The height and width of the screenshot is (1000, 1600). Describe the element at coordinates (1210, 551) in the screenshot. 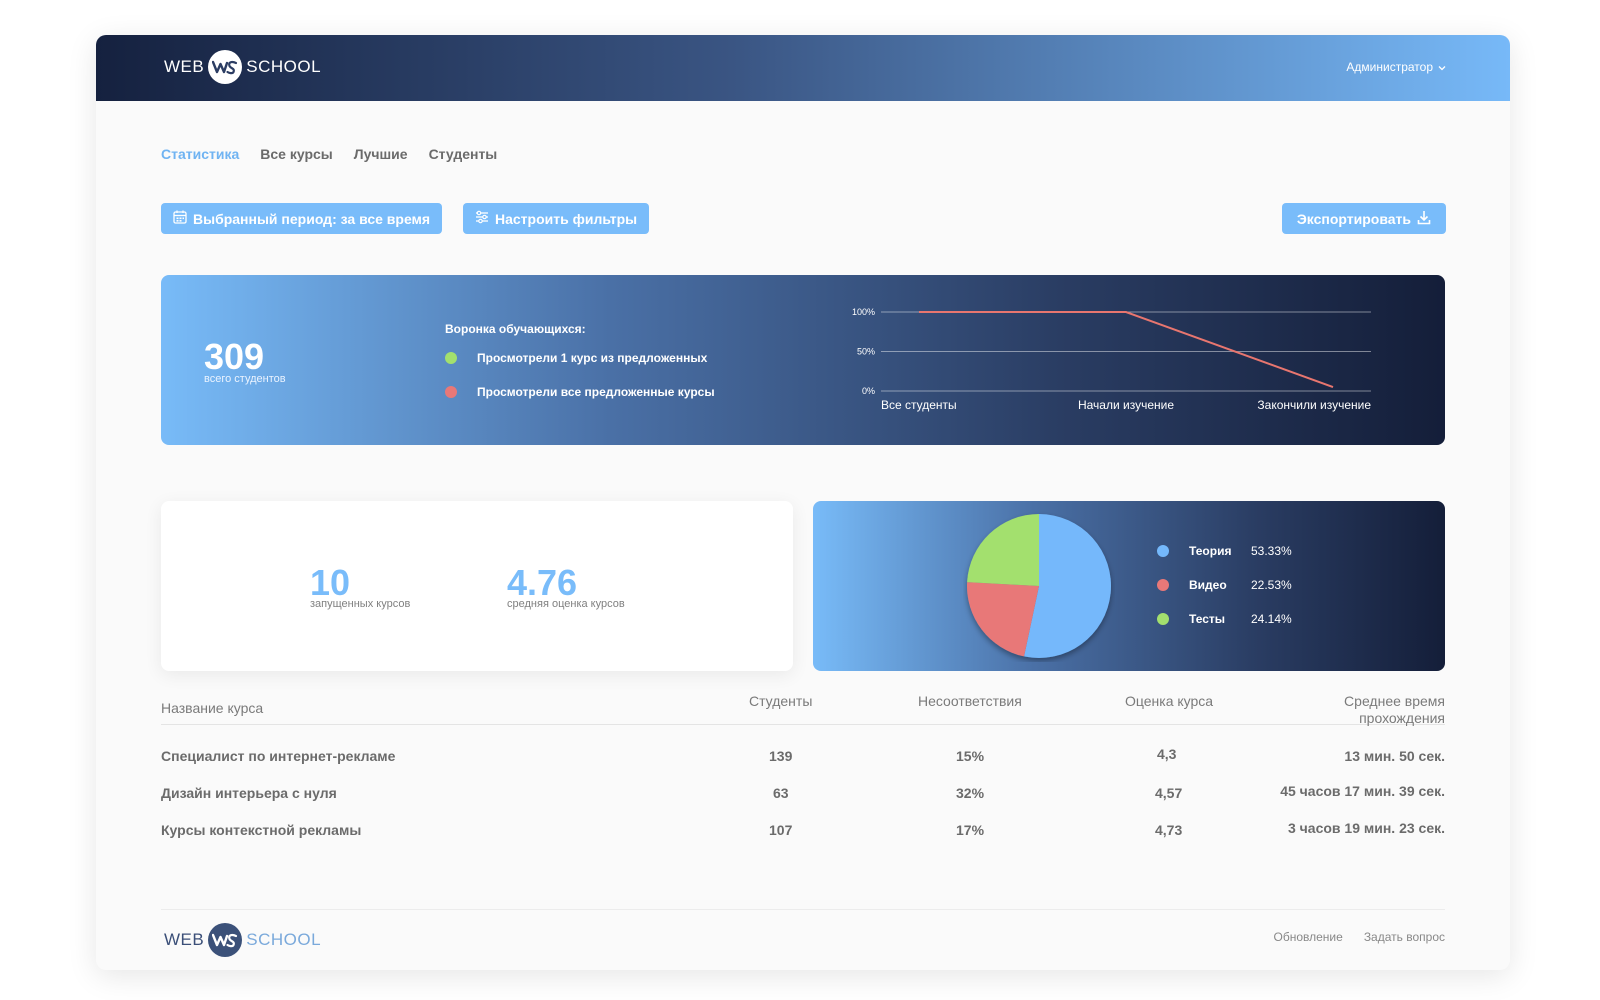

I see `pie-legend-name: Теория` at that location.